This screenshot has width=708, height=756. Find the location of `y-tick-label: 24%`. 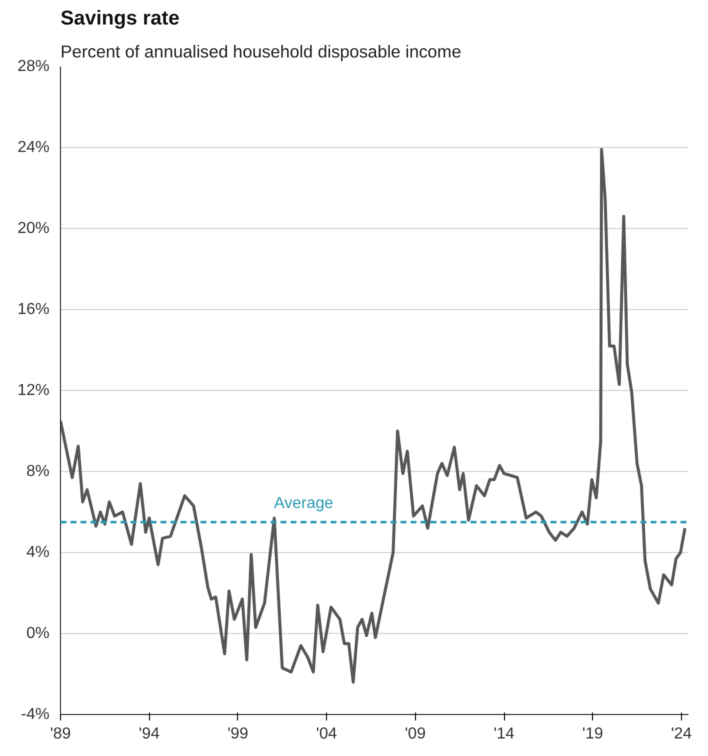

y-tick-label: 24% is located at coordinates (33, 147).